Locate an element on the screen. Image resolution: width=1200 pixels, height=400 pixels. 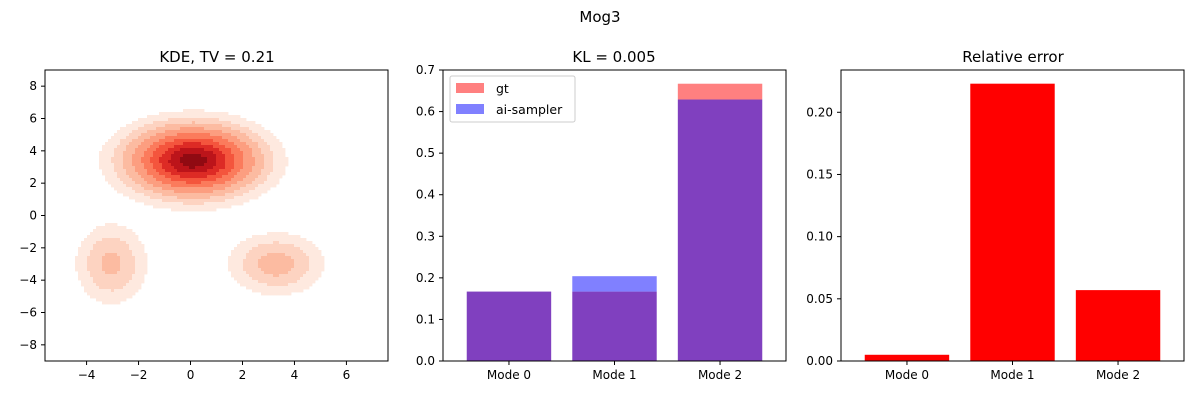
y-tick-label: 0.3 is located at coordinates (425, 236).